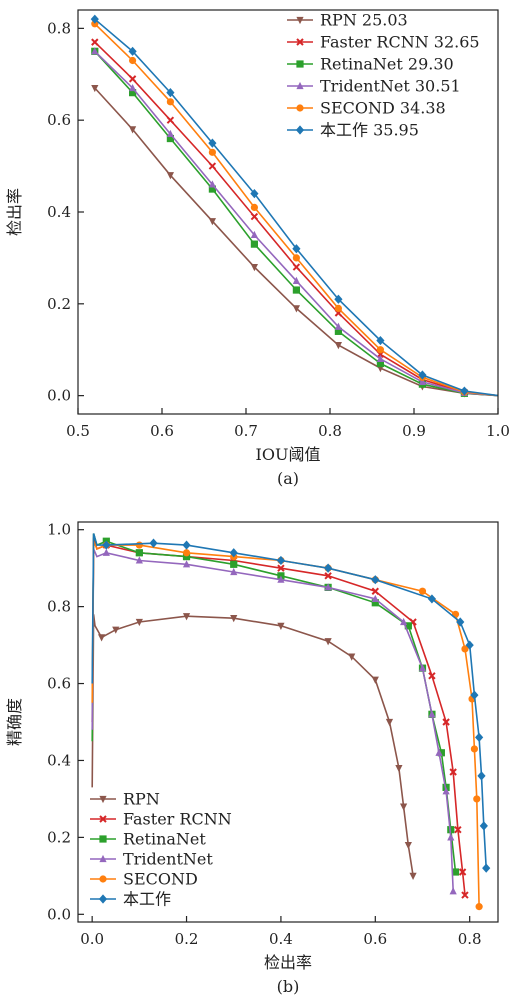 This screenshot has height=1000, width=510. I want to click on y-tick-label-1: 0.2, so click(59, 837).